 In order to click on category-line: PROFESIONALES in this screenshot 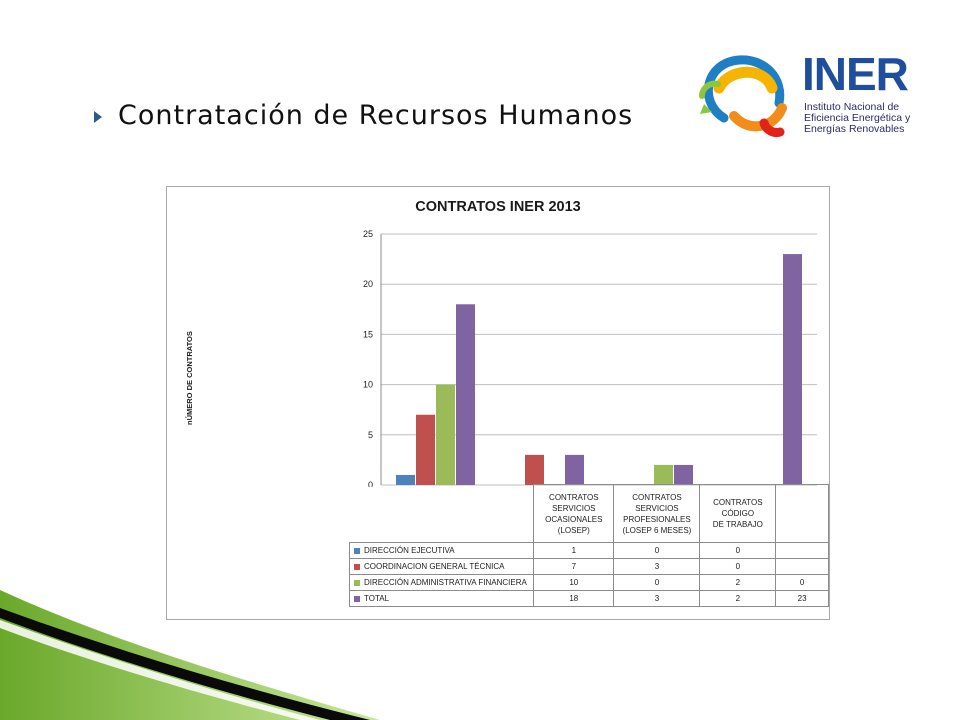, I will do `click(657, 519)`.